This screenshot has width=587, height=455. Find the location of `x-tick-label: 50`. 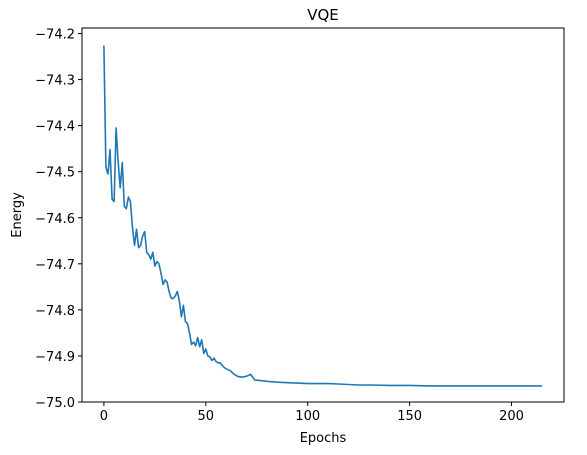

x-tick-label: 50 is located at coordinates (206, 416).